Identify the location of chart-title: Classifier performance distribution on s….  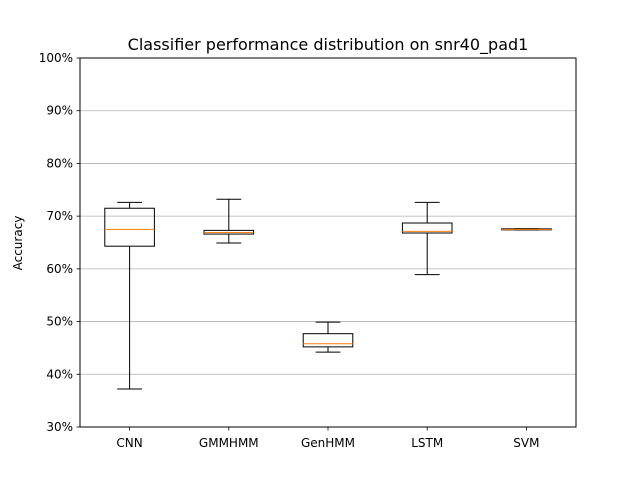
(328, 45).